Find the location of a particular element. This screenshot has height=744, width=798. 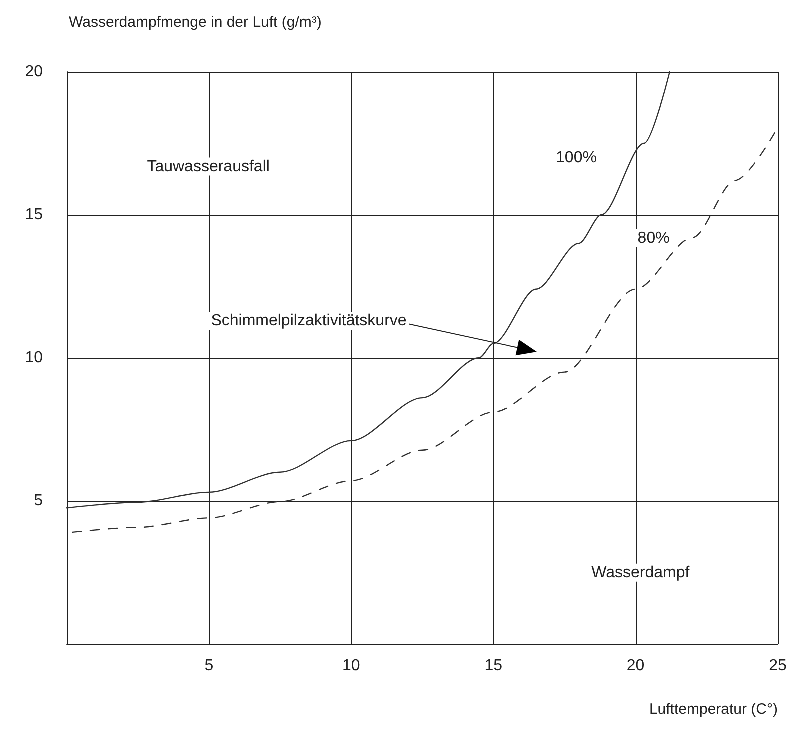

y-tick-label: 10 is located at coordinates (34, 358).